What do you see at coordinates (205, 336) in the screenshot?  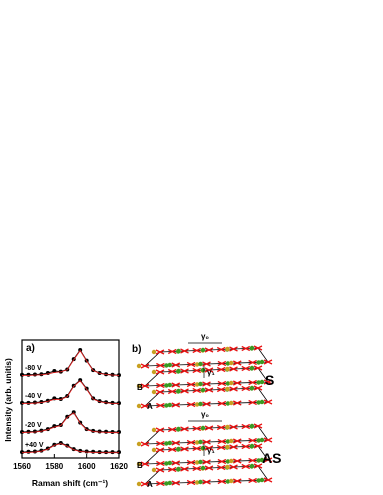 I see `gamma0-label: γ₀` at bounding box center [205, 336].